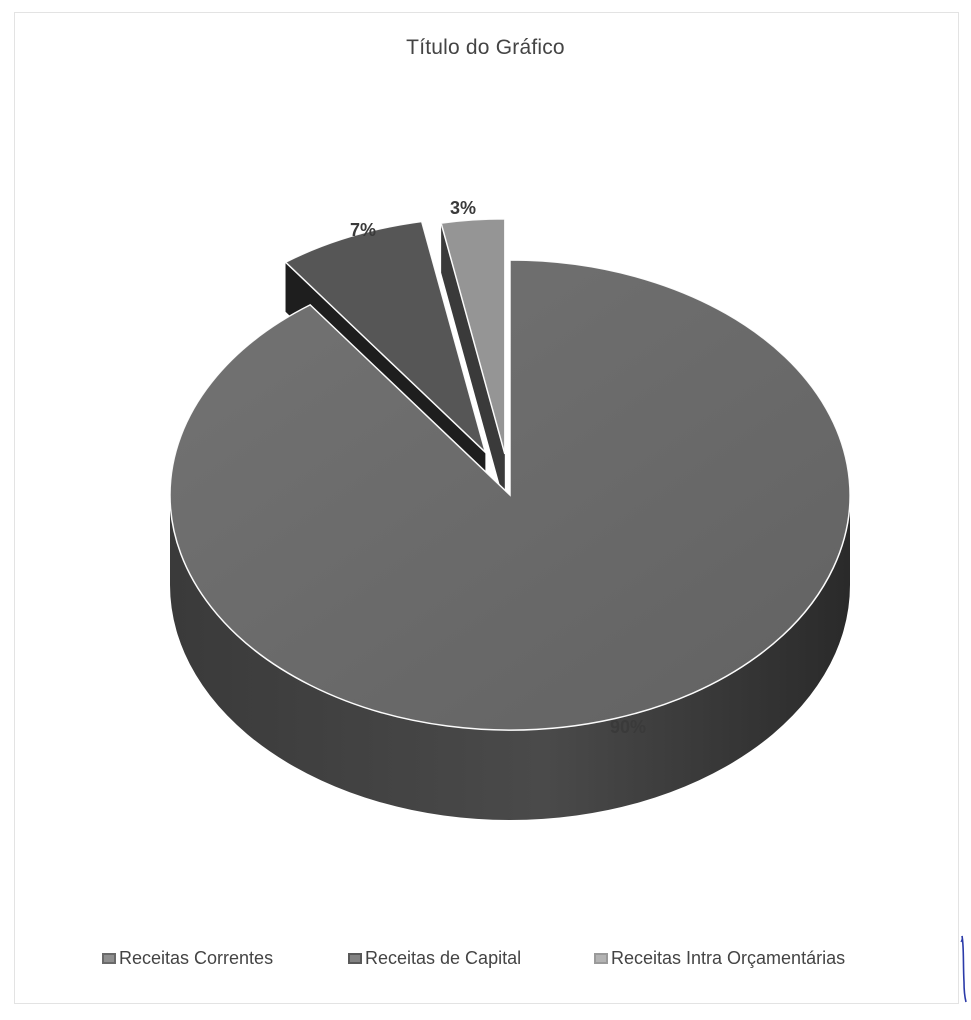 This screenshot has width=971, height=1020. Describe the element at coordinates (728, 958) in the screenshot. I see `legend-label: Receitas Intra Orçamentárias` at that location.